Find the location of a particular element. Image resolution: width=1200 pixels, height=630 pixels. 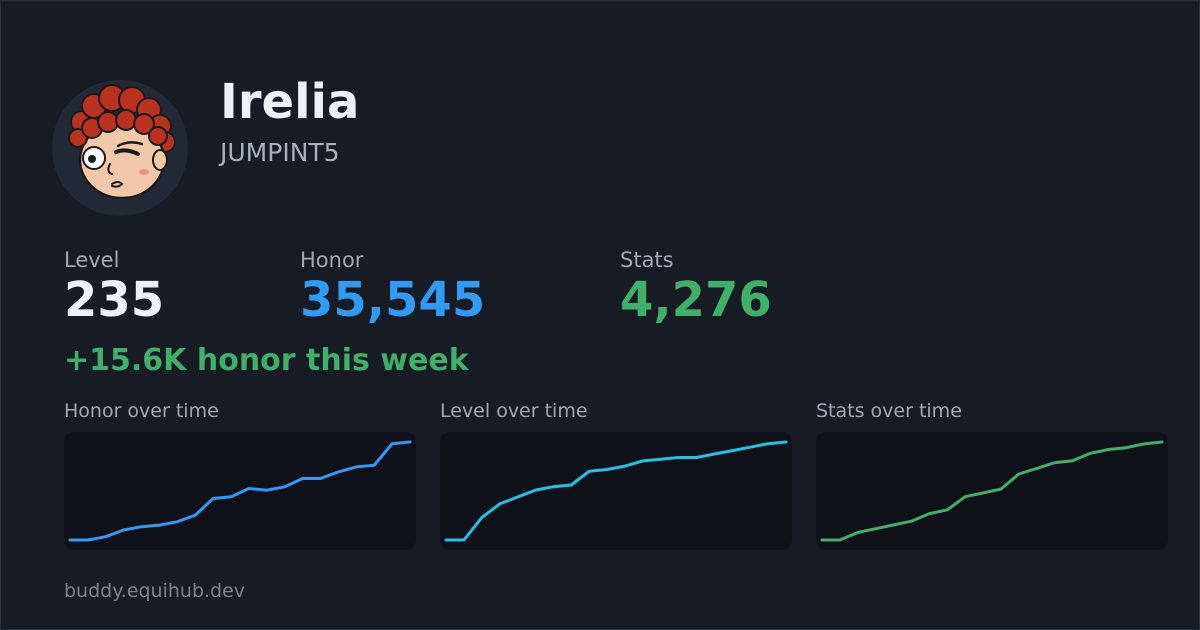

chart-stats is located at coordinates (992, 491).